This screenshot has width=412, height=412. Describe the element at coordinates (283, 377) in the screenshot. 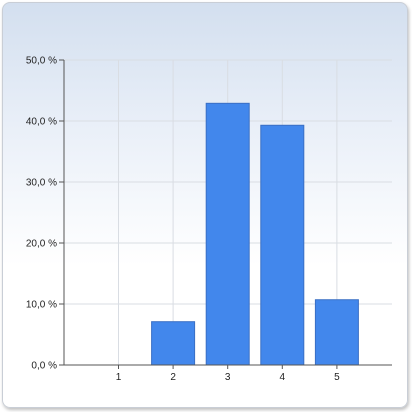

I see `x-tick-label: 4` at that location.